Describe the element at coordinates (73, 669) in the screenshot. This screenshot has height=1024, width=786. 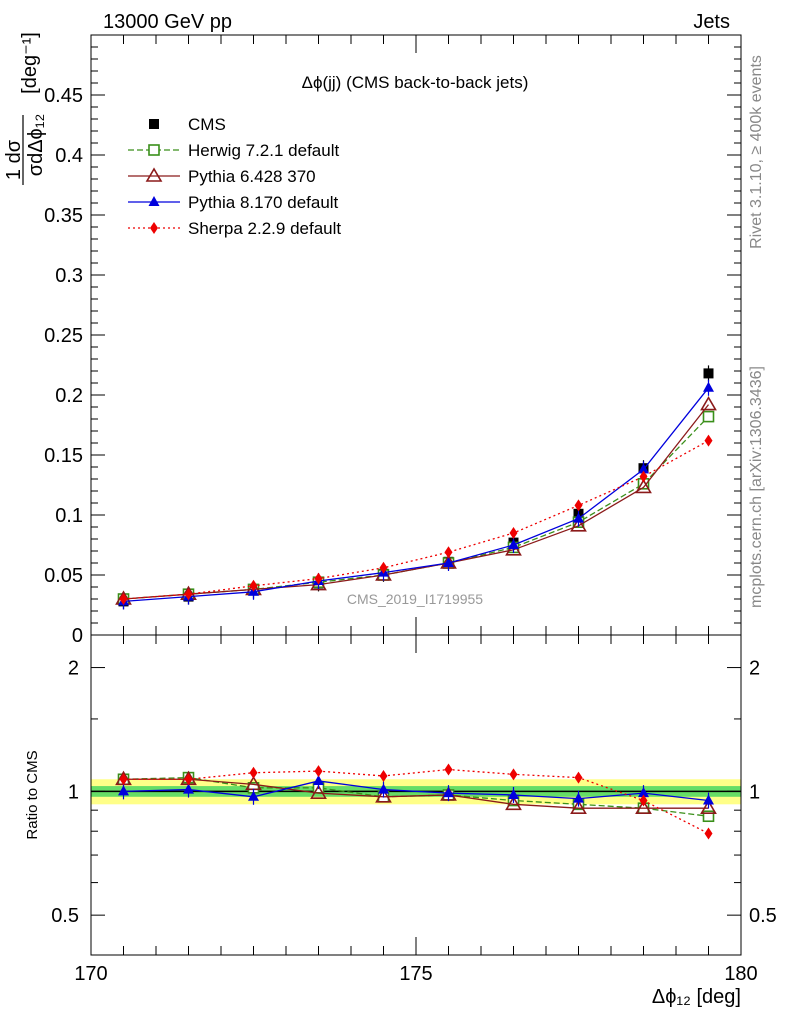
I see `ratio-y-tick-label: 2` at that location.